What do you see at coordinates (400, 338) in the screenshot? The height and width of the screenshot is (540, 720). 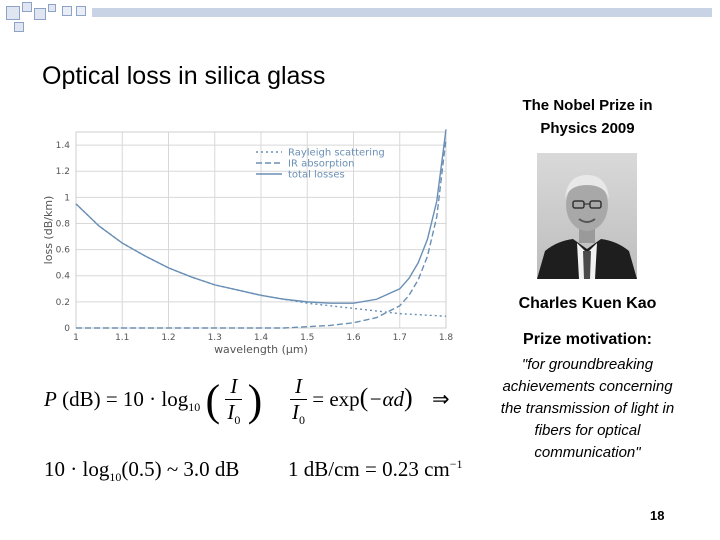 I see `x-tick-label: 1.7` at bounding box center [400, 338].